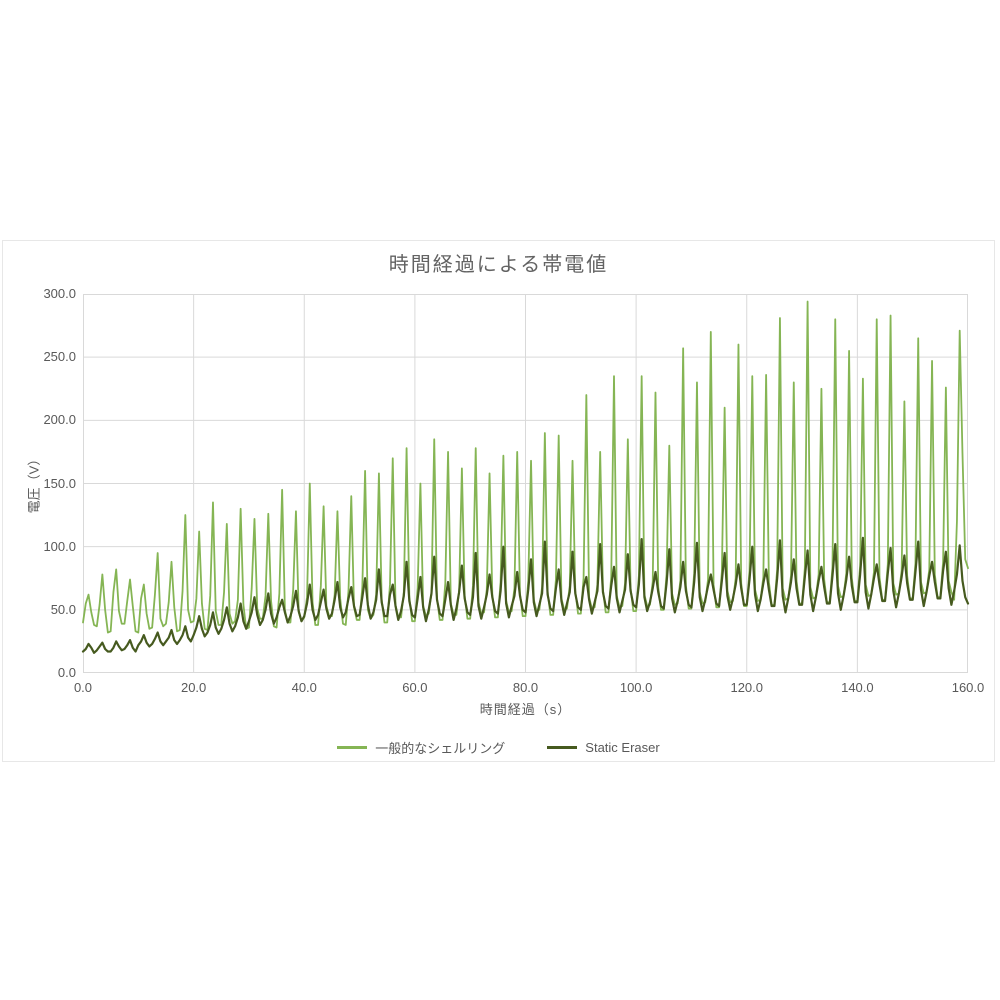 This screenshot has width=1000, height=1000. Describe the element at coordinates (440, 748) in the screenshot. I see `legend-label-series-1: 一般的なシェルリング` at that location.